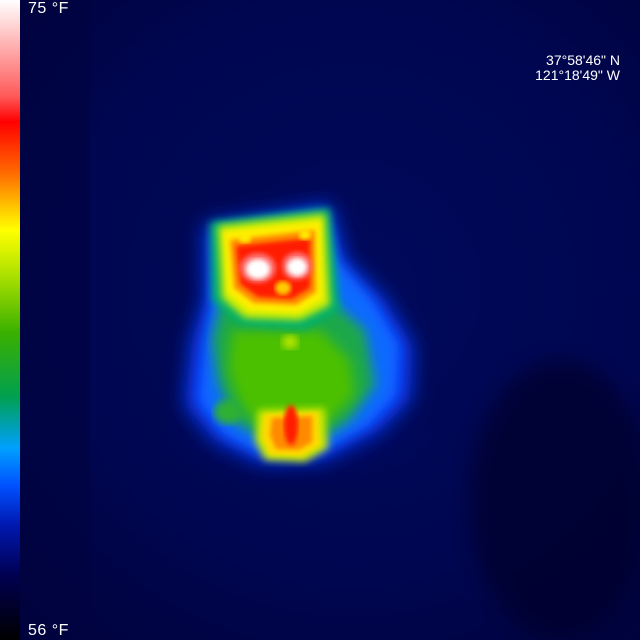  I want to click on min-temperature-label: 56 °F, so click(48, 630).